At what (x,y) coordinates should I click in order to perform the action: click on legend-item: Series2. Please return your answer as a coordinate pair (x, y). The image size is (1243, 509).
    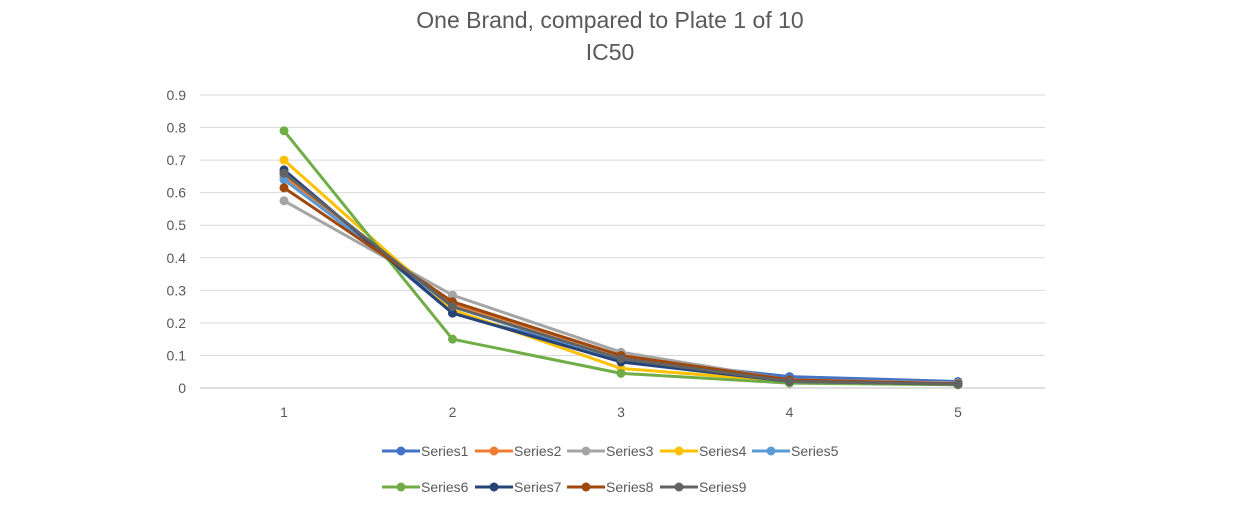
    Looking at the image, I should click on (518, 451).